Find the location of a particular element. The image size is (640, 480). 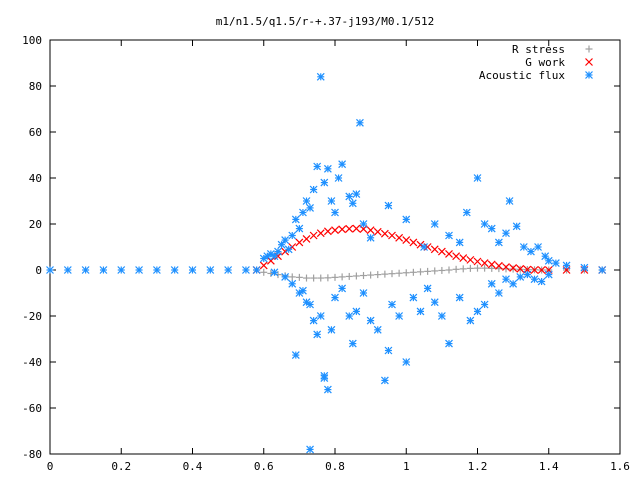

y-tick-label: 40 is located at coordinates (35, 178).